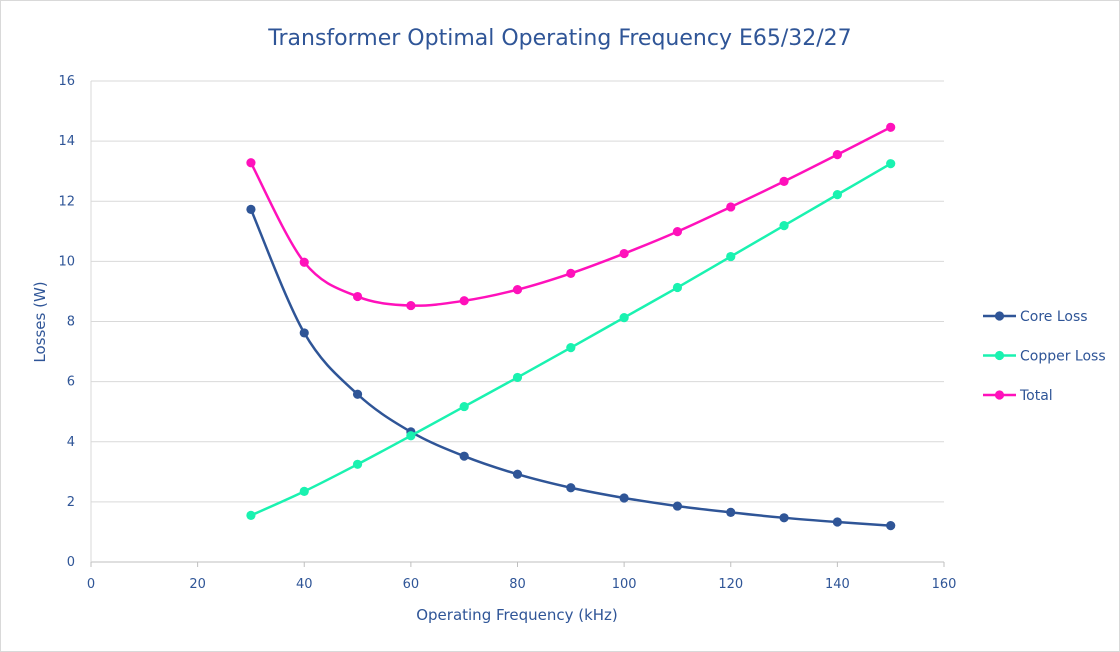 This screenshot has height=652, width=1120. What do you see at coordinates (1063, 357) in the screenshot?
I see `legend-label: Copper Loss` at bounding box center [1063, 357].